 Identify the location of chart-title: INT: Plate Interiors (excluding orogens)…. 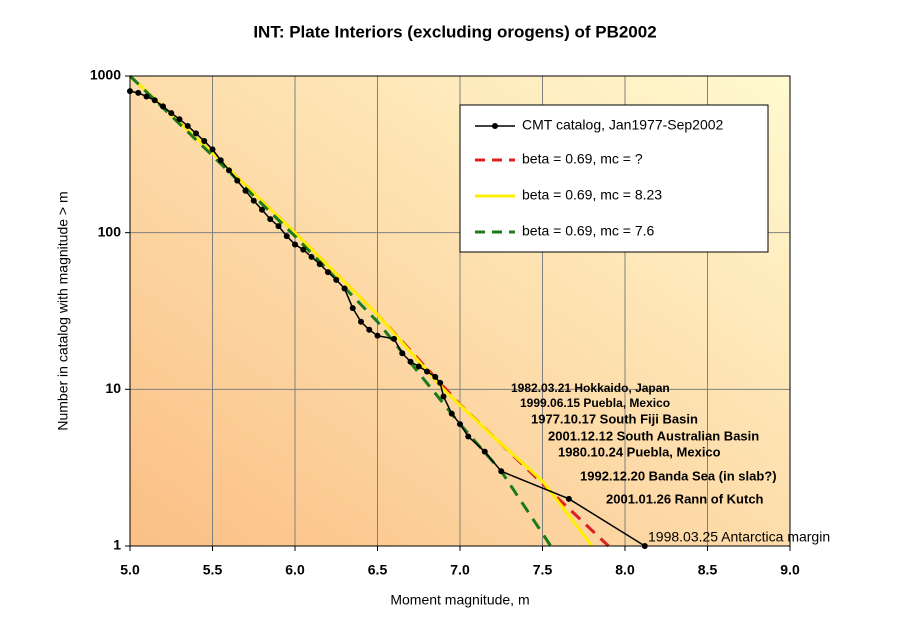
(454, 31).